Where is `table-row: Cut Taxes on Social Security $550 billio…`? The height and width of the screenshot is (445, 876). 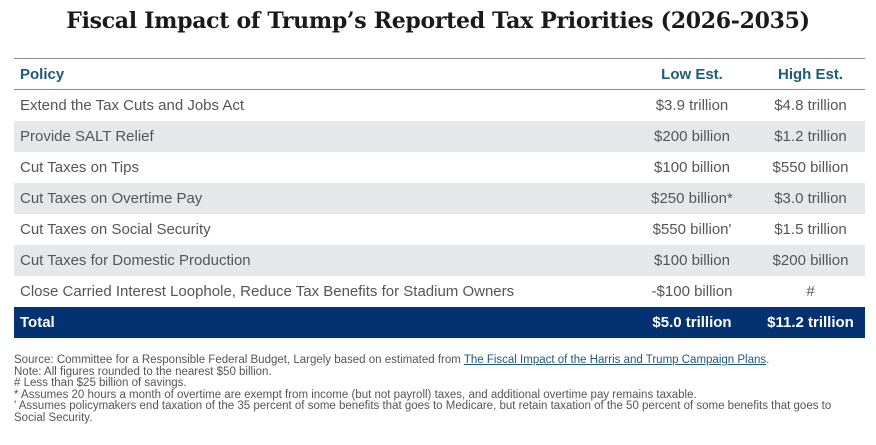
table-row: Cut Taxes on Social Security $550 billio… is located at coordinates (439, 229).